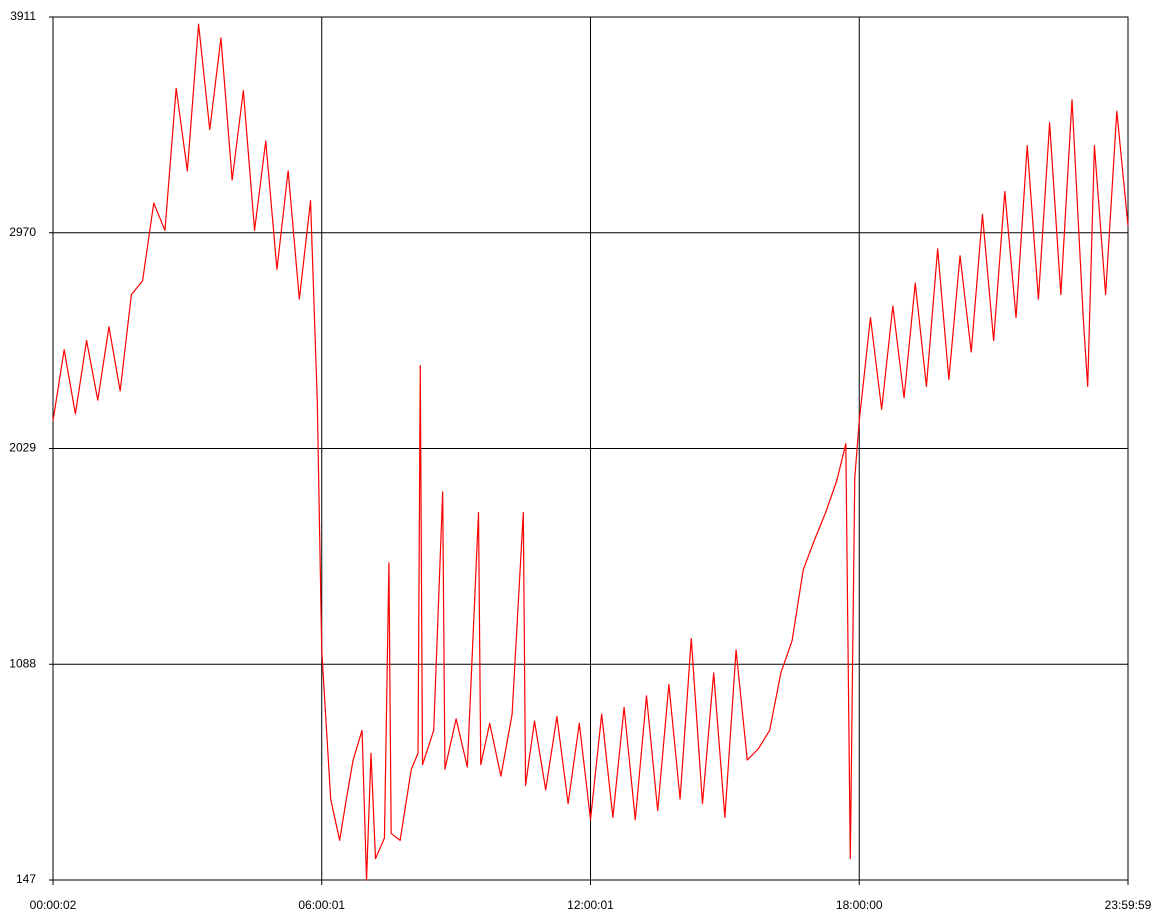  I want to click on y-tick-label: 2970, so click(22, 232).